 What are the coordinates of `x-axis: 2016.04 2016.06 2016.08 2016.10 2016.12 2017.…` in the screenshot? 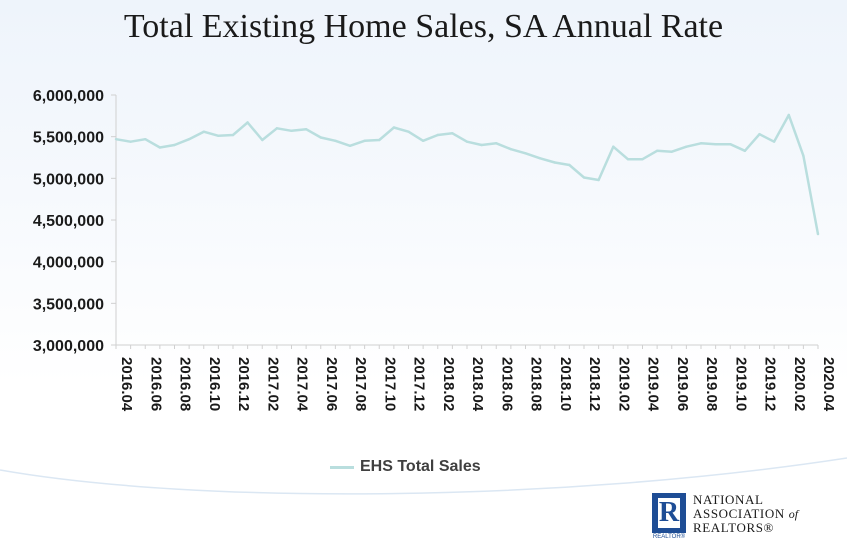 It's located at (476, 378).